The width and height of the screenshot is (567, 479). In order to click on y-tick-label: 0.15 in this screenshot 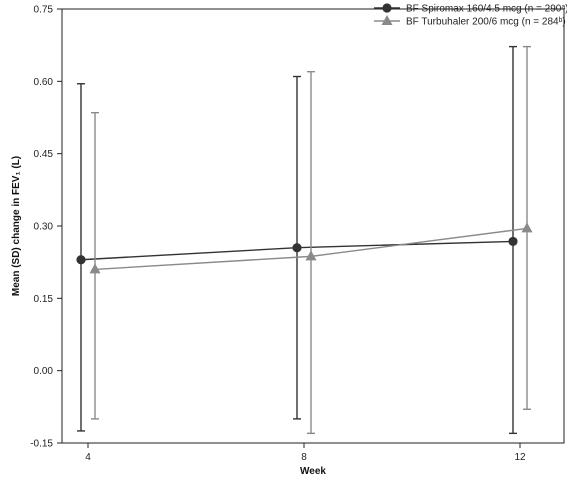, I will do `click(44, 299)`.